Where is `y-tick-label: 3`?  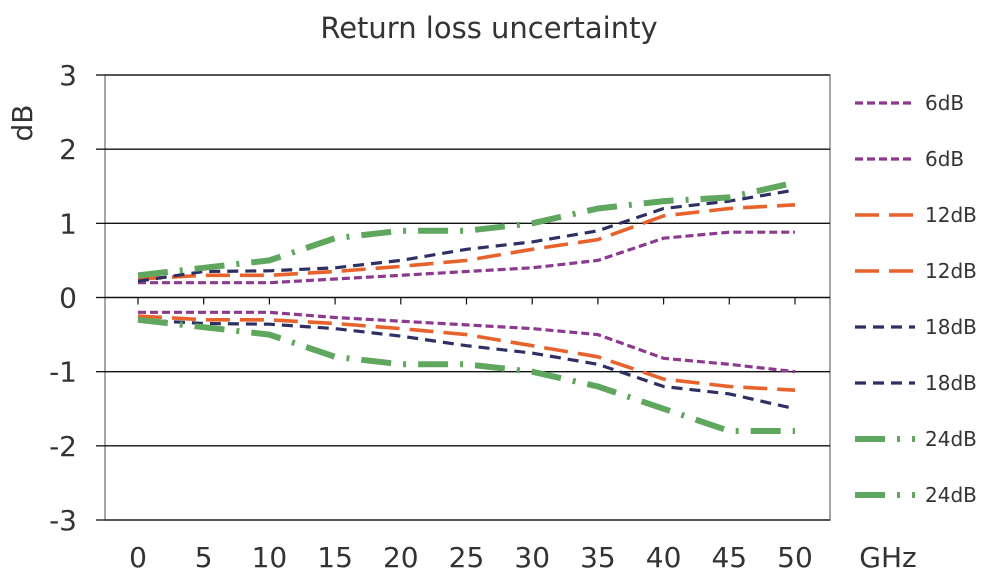
y-tick-label: 3 is located at coordinates (68, 75).